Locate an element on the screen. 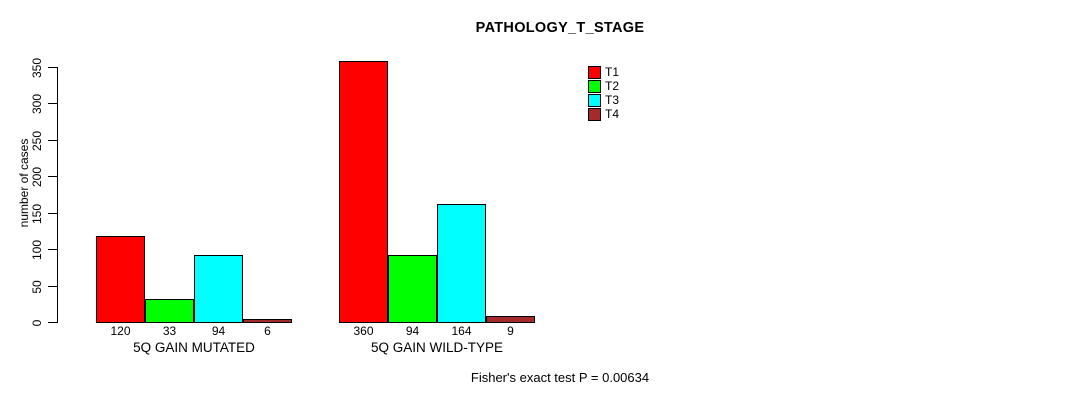 The width and height of the screenshot is (1090, 400). legend-swatch-t3 is located at coordinates (594, 100).